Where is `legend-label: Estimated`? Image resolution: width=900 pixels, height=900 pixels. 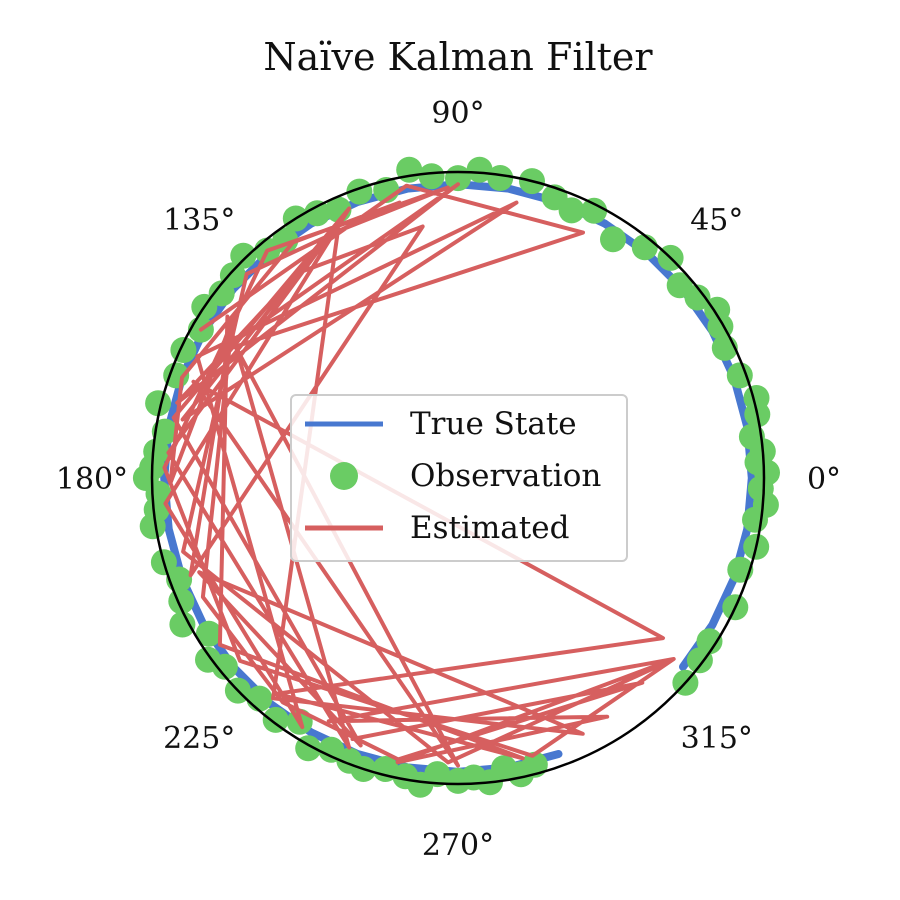
legend-label: Estimated is located at coordinates (489, 528).